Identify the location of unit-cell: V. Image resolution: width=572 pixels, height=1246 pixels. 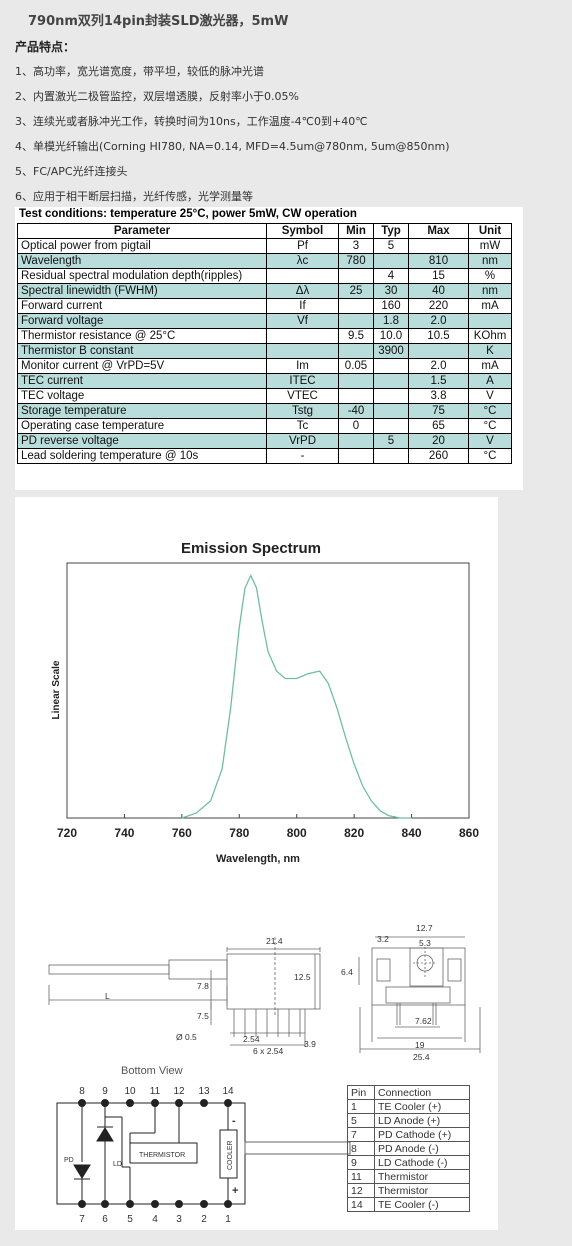
(490, 396).